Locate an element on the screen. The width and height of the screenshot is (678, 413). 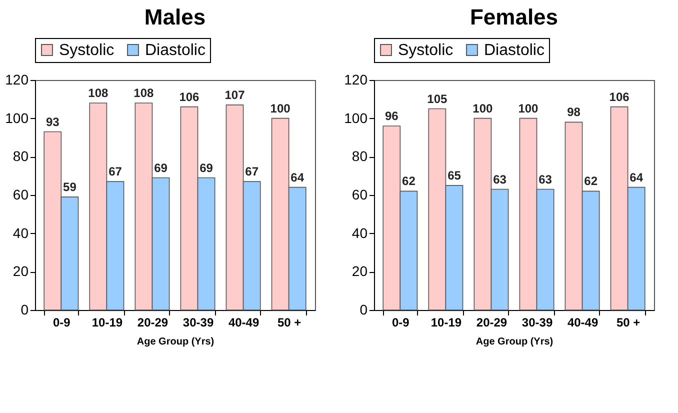
data-label: 93 is located at coordinates (53, 121).